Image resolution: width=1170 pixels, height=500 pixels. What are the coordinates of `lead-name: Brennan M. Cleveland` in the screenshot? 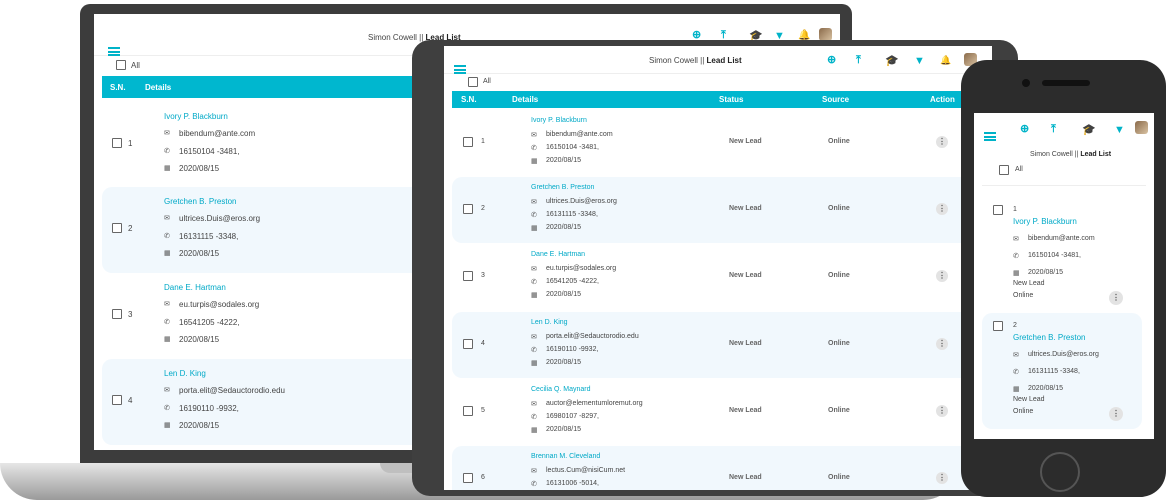 It's located at (566, 456).